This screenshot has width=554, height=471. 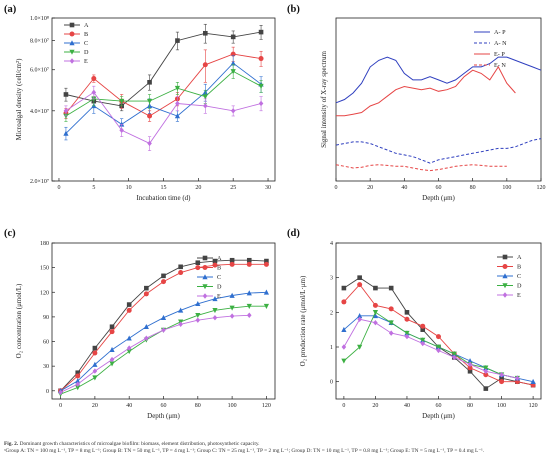 I want to click on legend-label: E- N, so click(x=500, y=65).